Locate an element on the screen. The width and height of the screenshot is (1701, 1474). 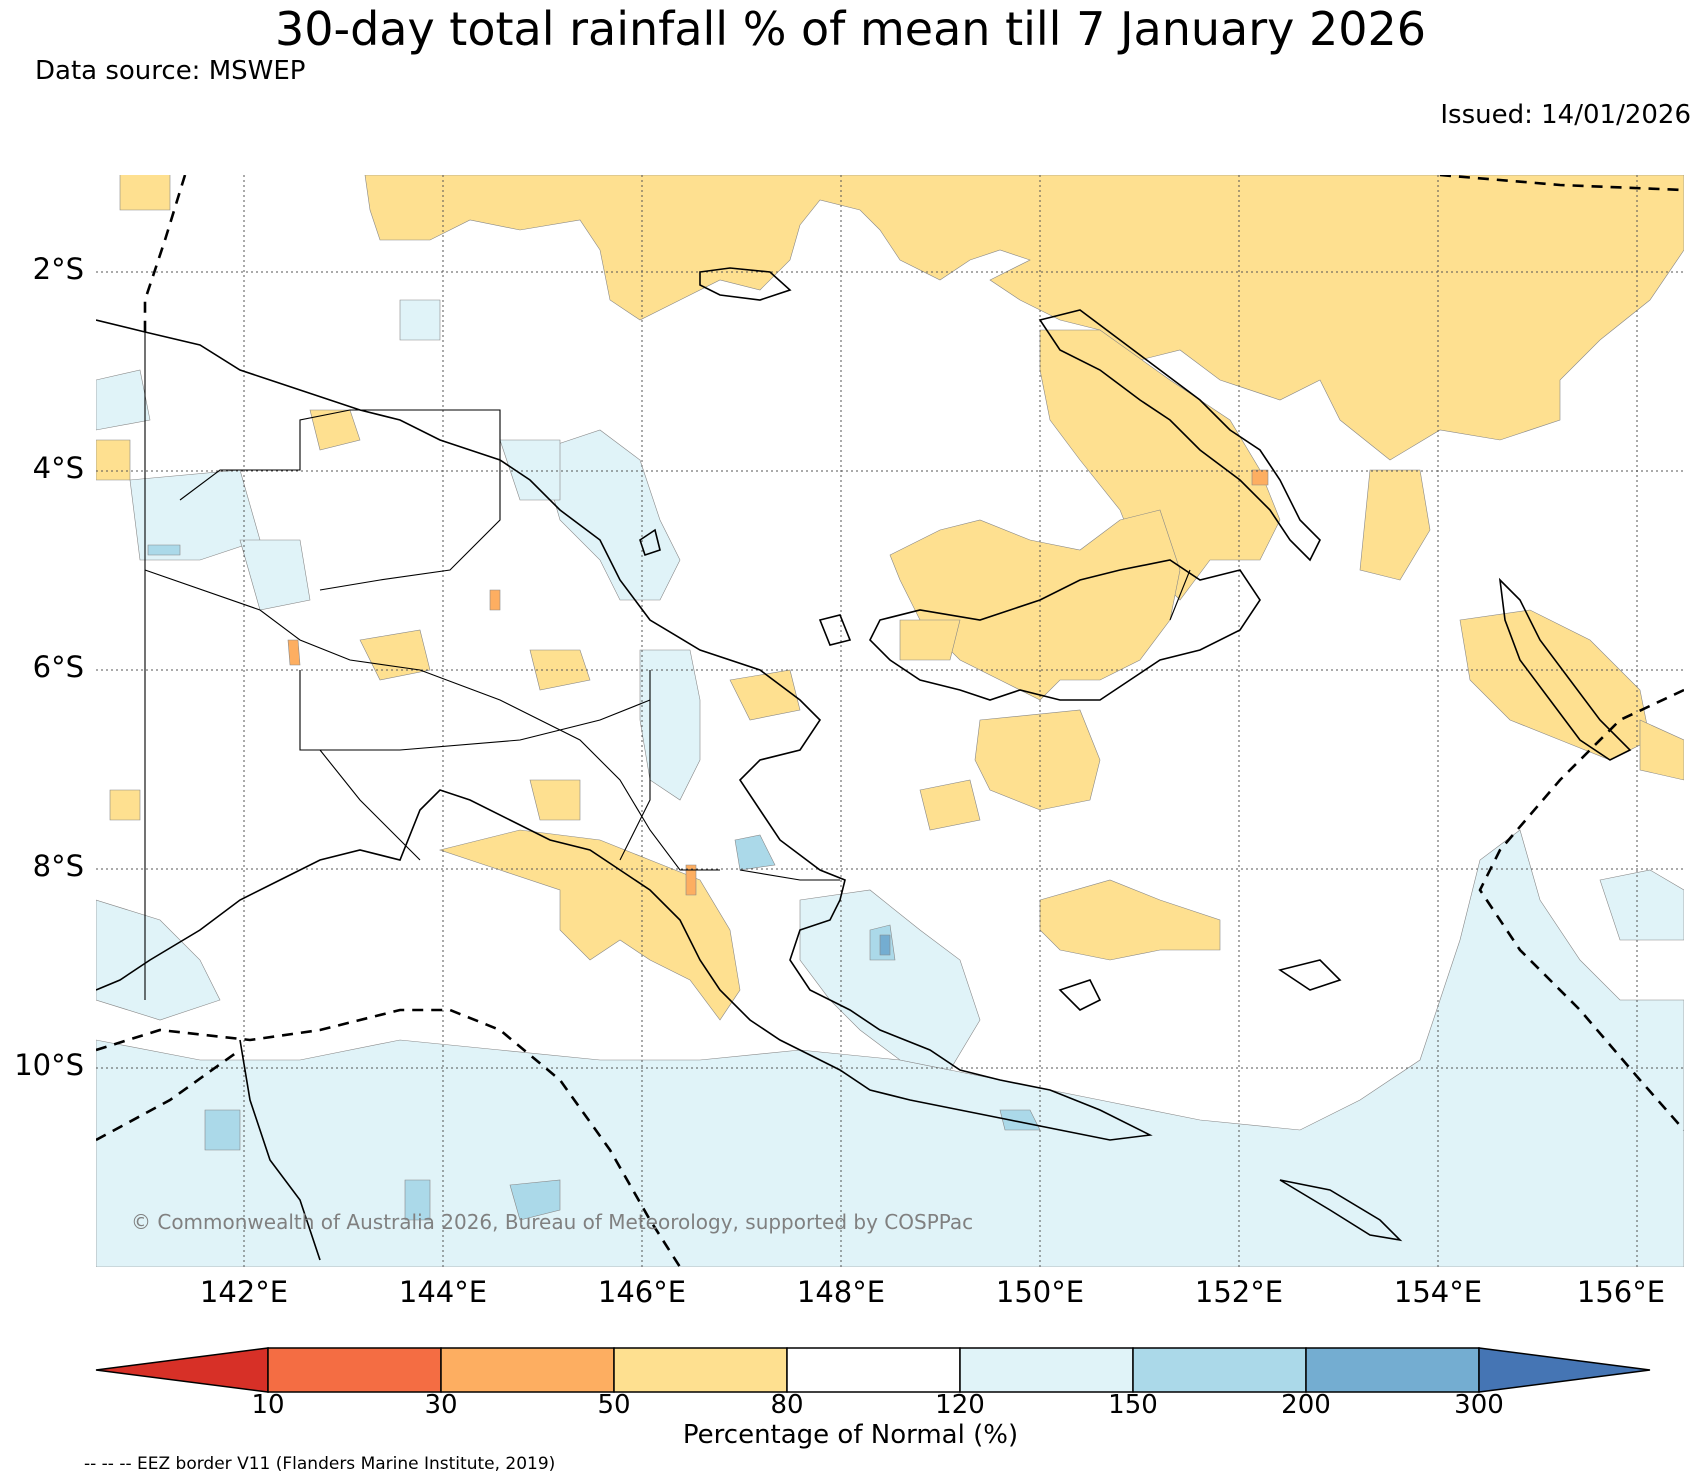
extreme-above-normal-areas is located at coordinates (885, 945).